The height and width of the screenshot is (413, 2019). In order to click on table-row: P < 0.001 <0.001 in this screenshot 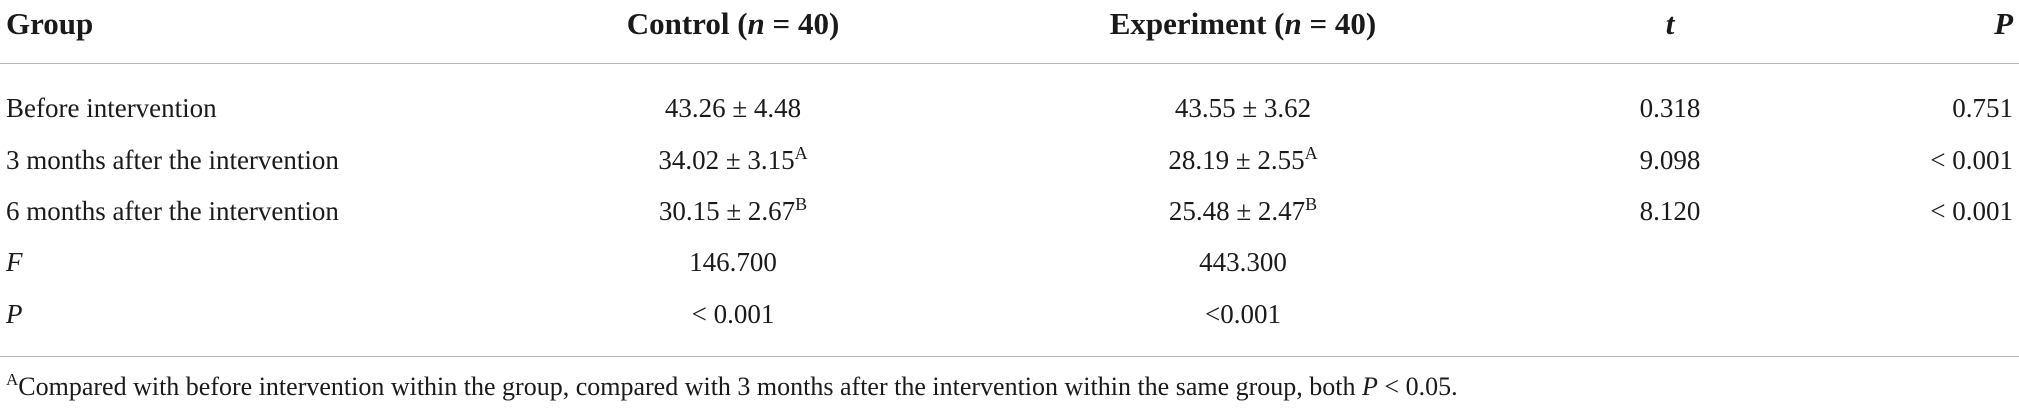, I will do `click(1009, 314)`.